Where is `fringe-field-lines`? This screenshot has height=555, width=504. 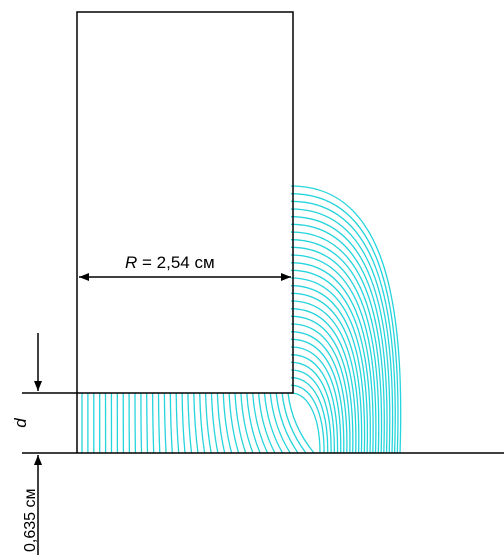 fringe-field-lines is located at coordinates (346, 319).